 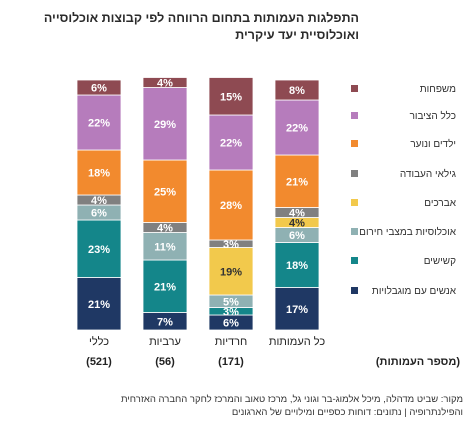 I want to click on legend-label: ילדים ונוער, so click(x=433, y=144).